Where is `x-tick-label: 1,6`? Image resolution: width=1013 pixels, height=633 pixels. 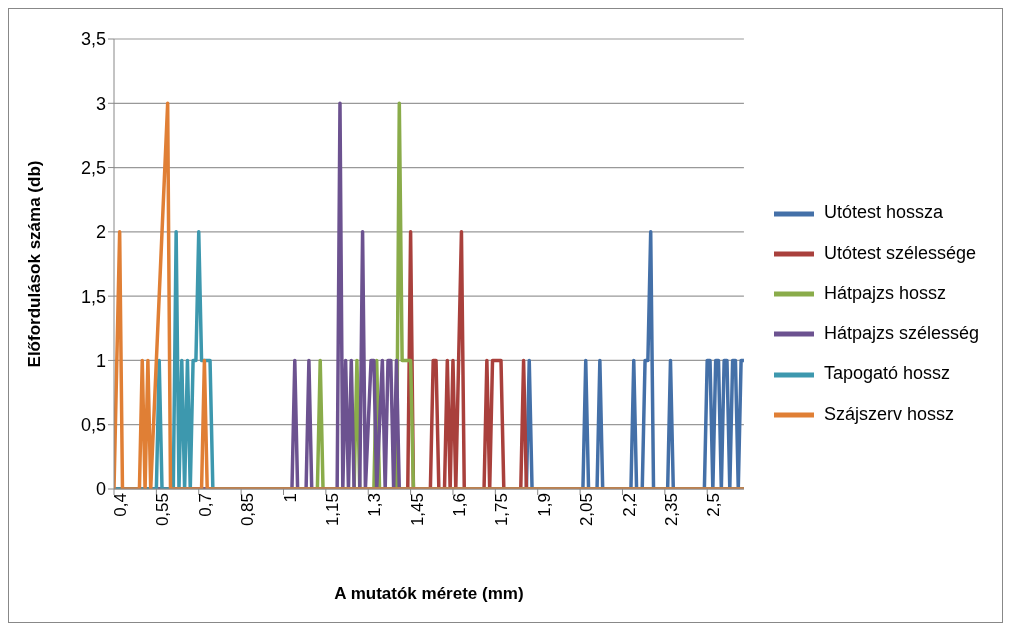
x-tick-label: 1,6 is located at coordinates (460, 505).